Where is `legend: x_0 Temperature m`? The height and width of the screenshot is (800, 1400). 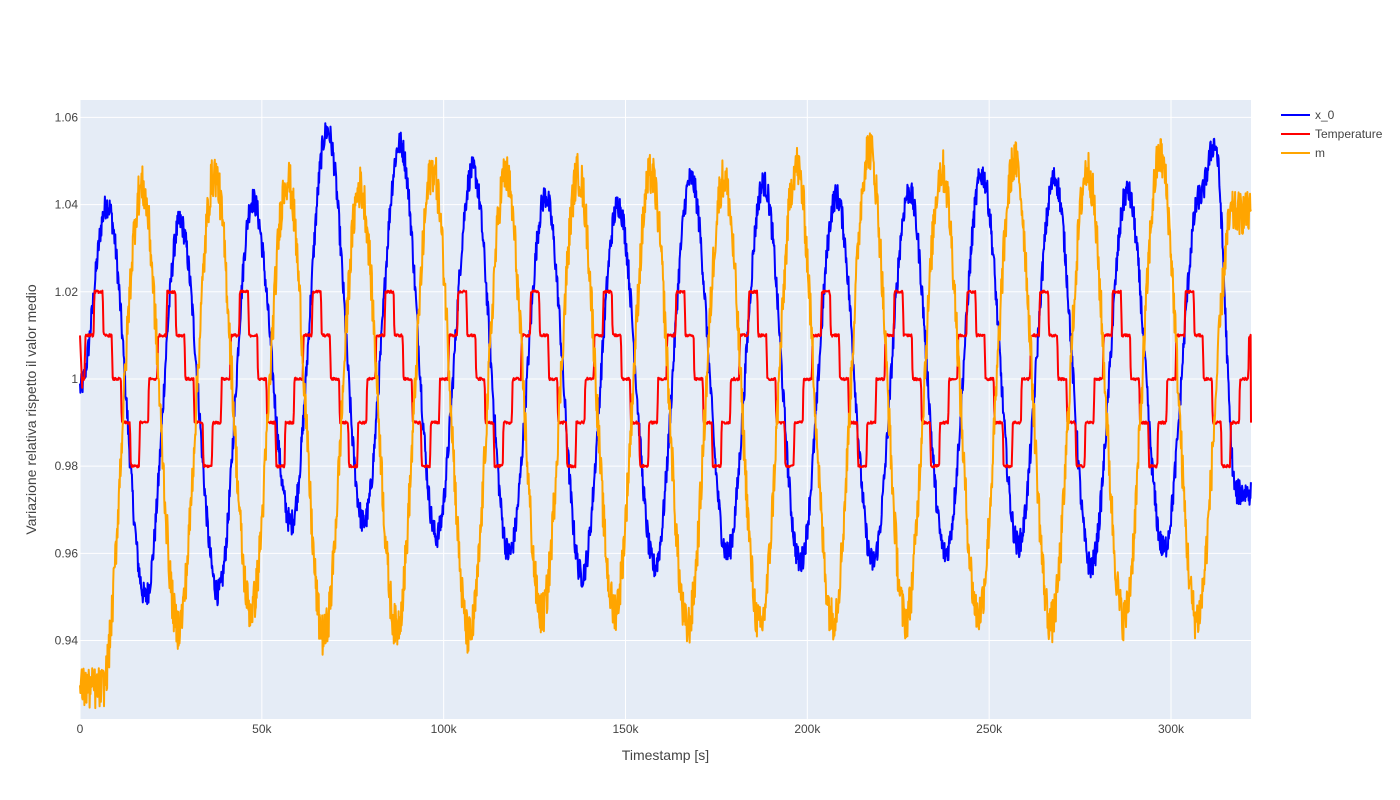
legend: x_0 Temperature m is located at coordinates (1332, 134).